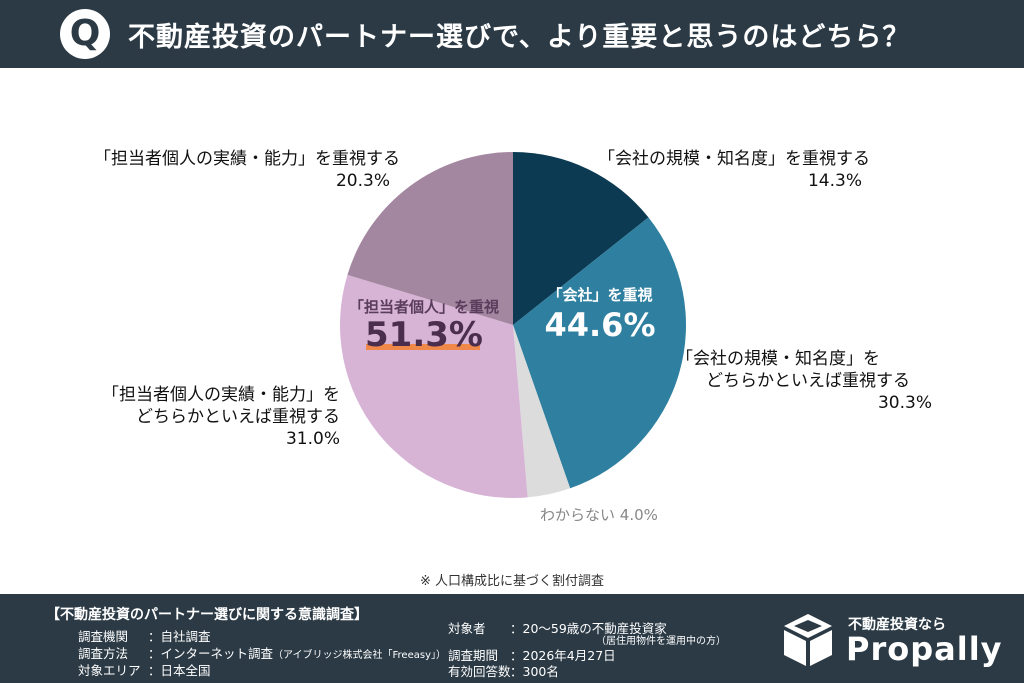 This screenshot has height=683, width=1024. I want to click on header-bar: Q 不動産投資のパートナー選びで、より重要と思うのはどちら？, so click(512, 34).